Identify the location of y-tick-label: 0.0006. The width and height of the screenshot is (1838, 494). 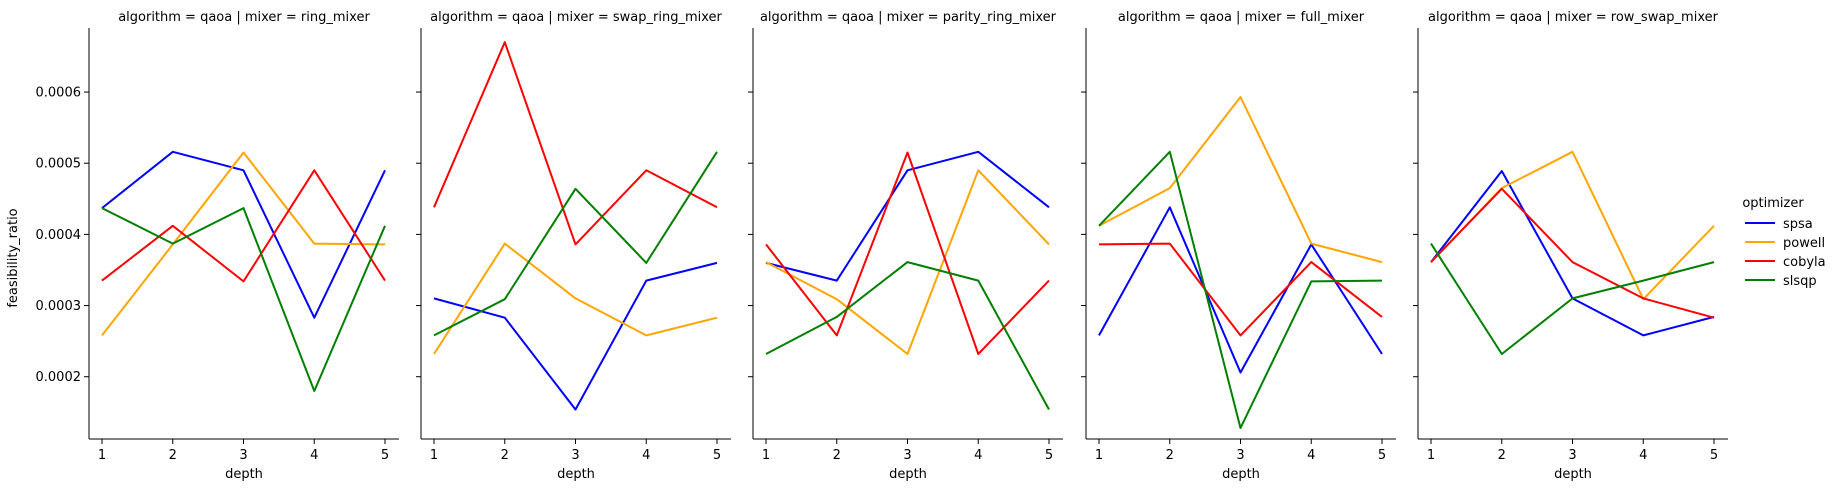
(59, 93).